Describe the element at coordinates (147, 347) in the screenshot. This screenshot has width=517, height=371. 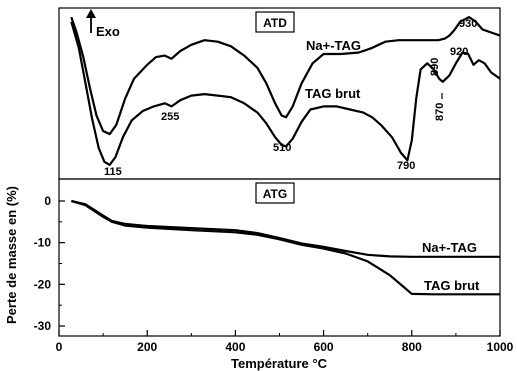
I see `x-tick-label: 200` at that location.